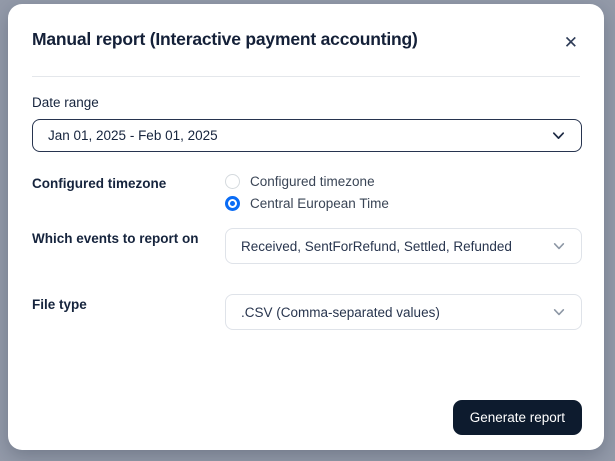 The width and height of the screenshot is (615, 461). Describe the element at coordinates (115, 238) in the screenshot. I see `events-label: Which events to report on` at that location.